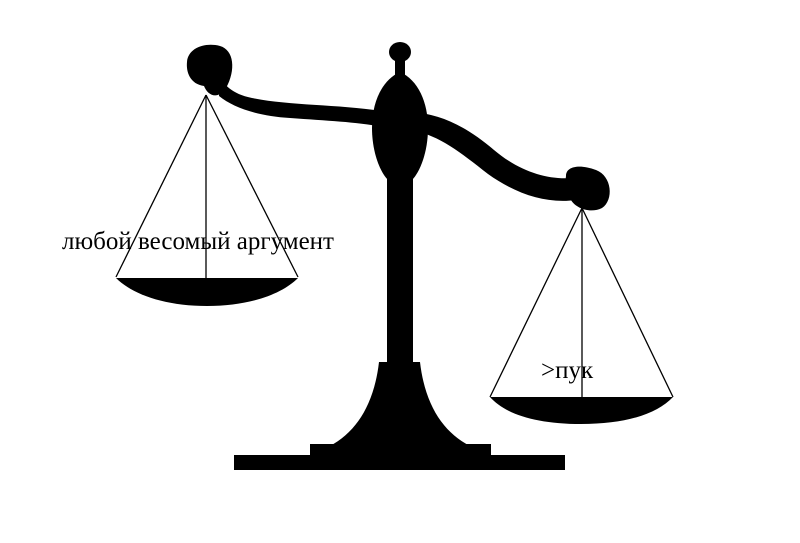 The width and height of the screenshot is (800, 543). Describe the element at coordinates (587, 188) in the screenshot. I see `scale-beam-right-end` at that location.